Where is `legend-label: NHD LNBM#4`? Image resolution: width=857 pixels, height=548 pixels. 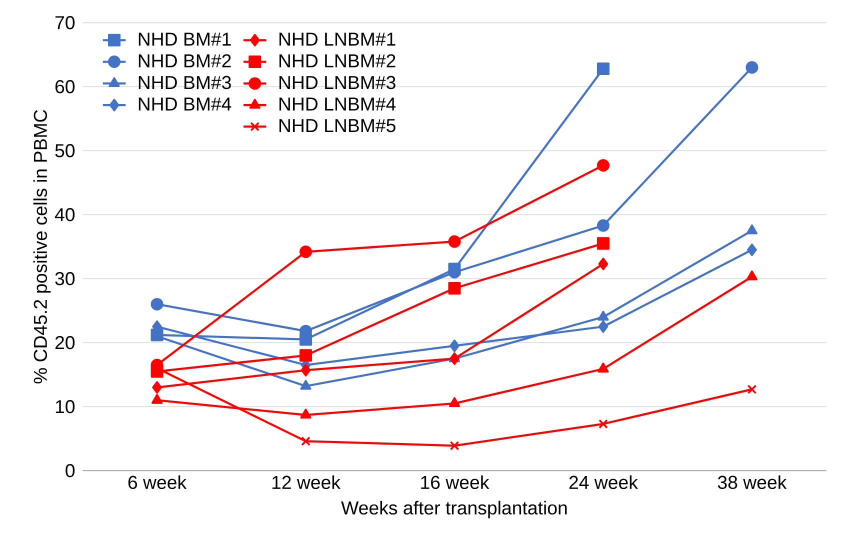
legend-label: NHD LNBM#4 is located at coordinates (338, 104).